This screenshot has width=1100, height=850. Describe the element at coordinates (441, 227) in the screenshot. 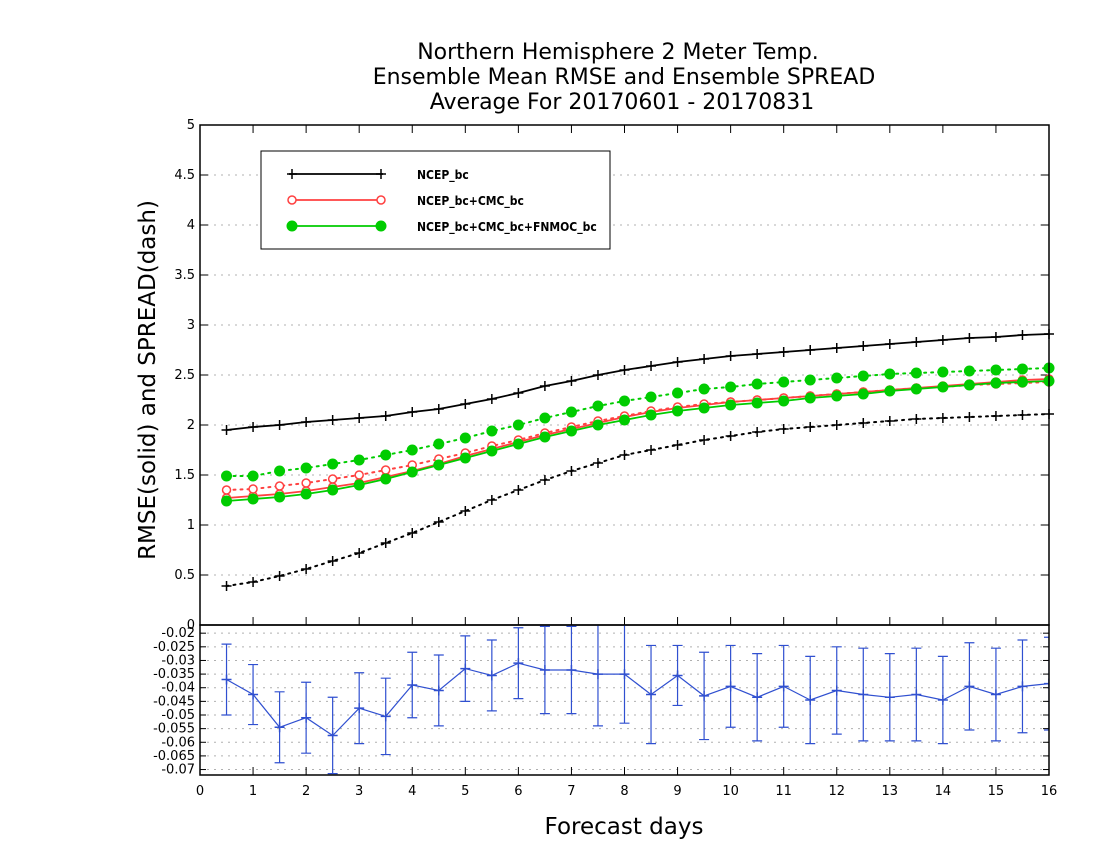

I see `legend-entry: NCEP_bc+CMC_bc+FNMOC_bc` at that location.